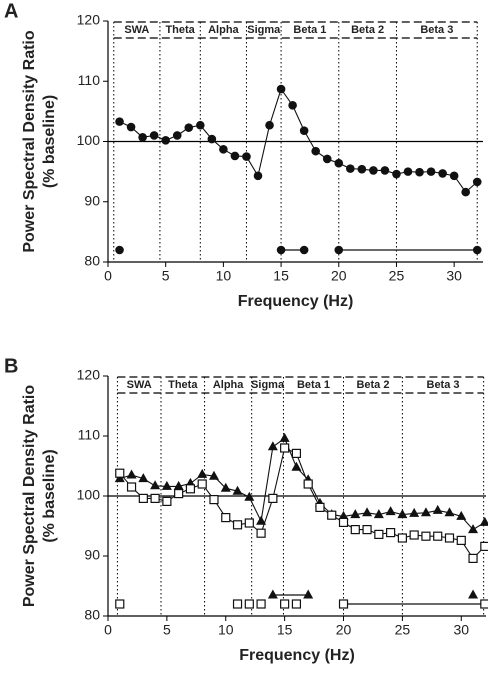 The height and width of the screenshot is (675, 488). What do you see at coordinates (136, 30) in the screenshot?
I see `band-label: SWA` at bounding box center [136, 30].